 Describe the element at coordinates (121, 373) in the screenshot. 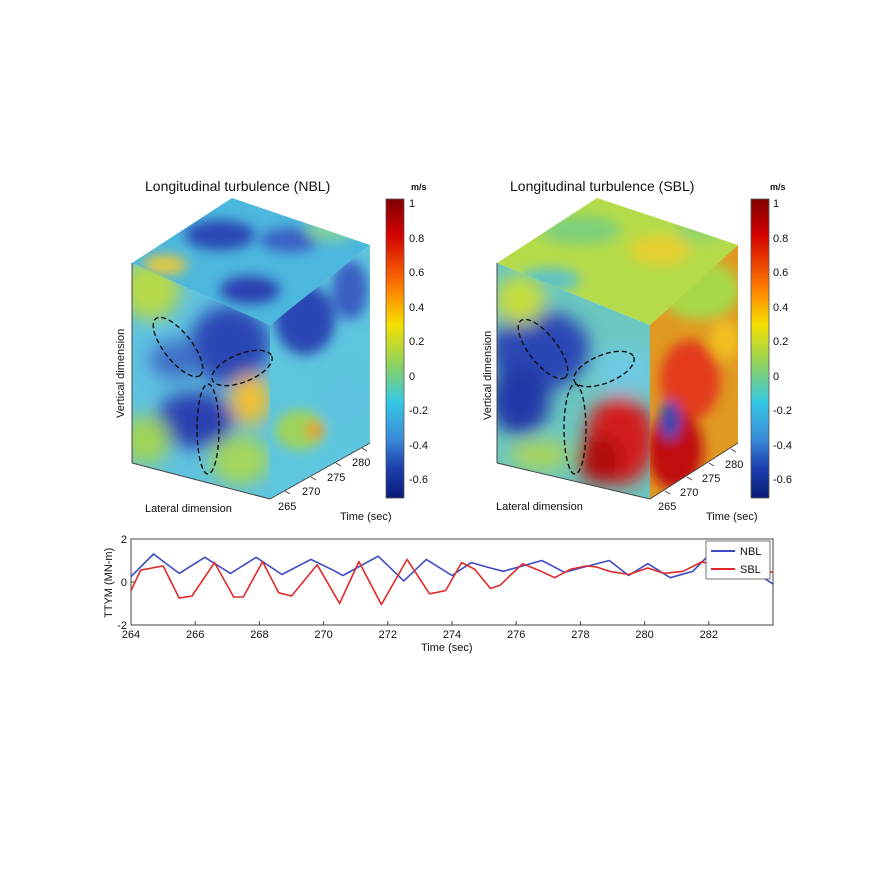

I see `nbl-ylabel: Vertical dimension` at that location.